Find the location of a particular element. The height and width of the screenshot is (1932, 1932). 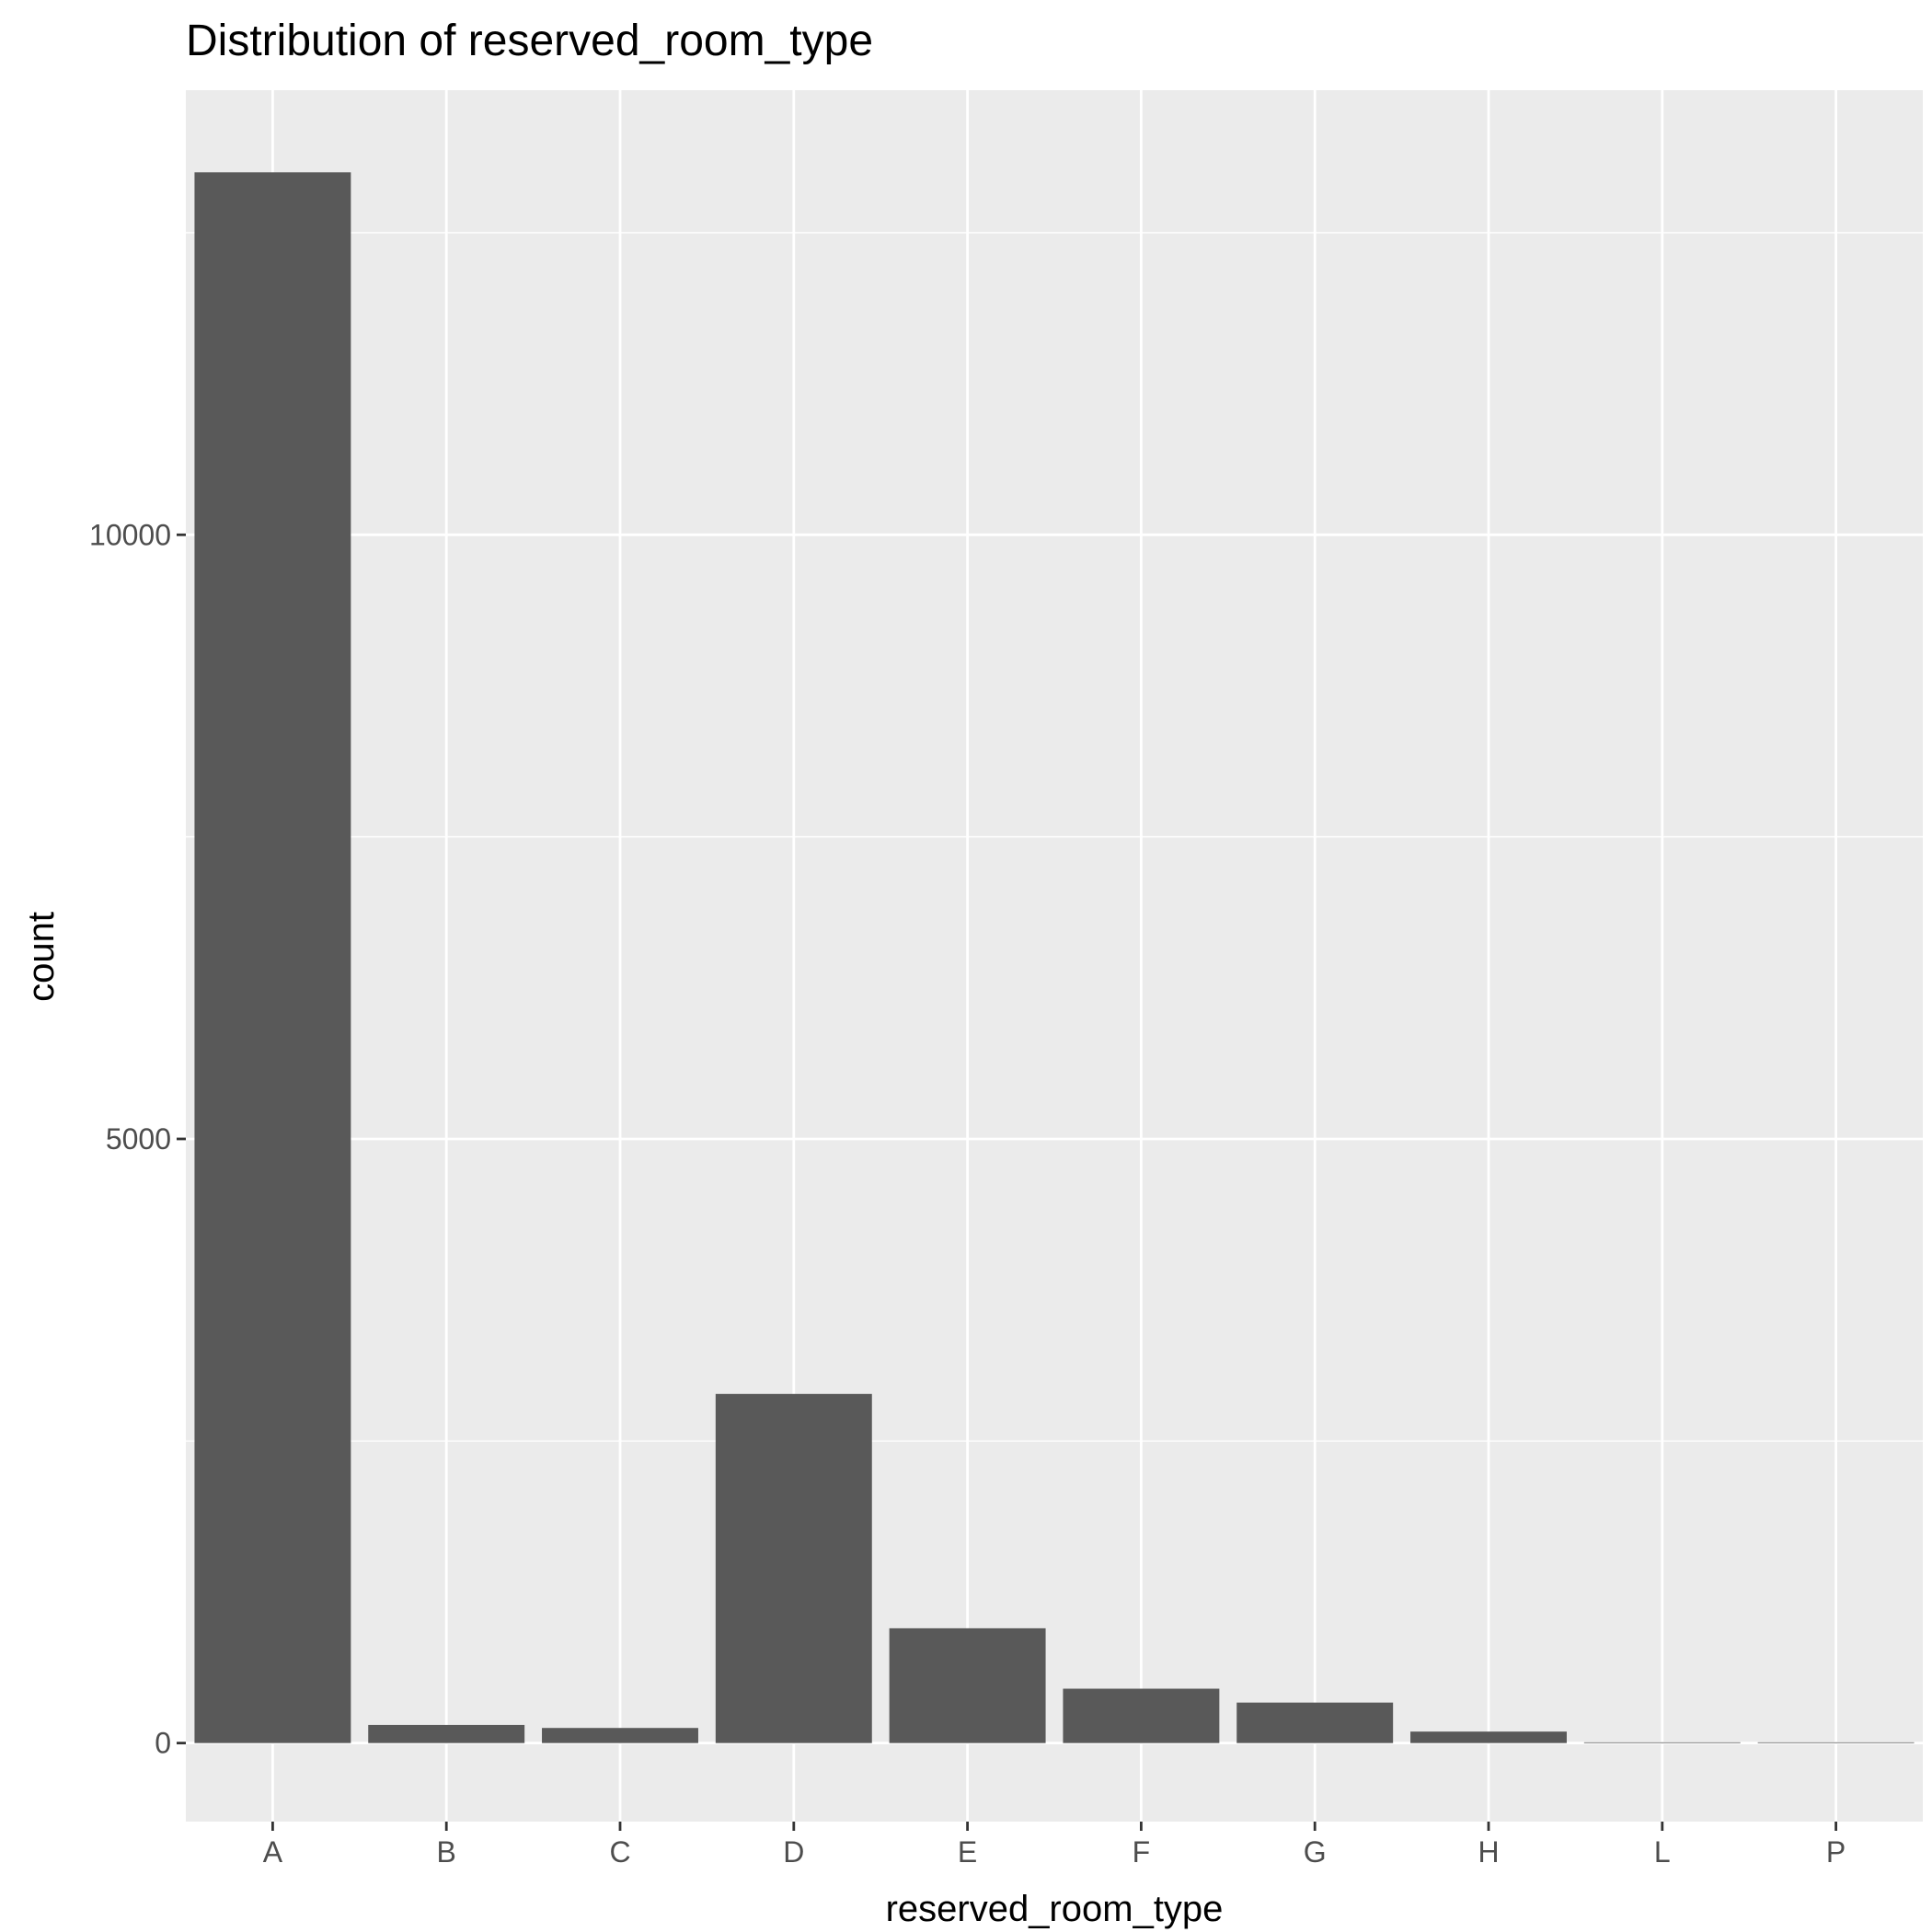

x-tick-label: C is located at coordinates (619, 1852).